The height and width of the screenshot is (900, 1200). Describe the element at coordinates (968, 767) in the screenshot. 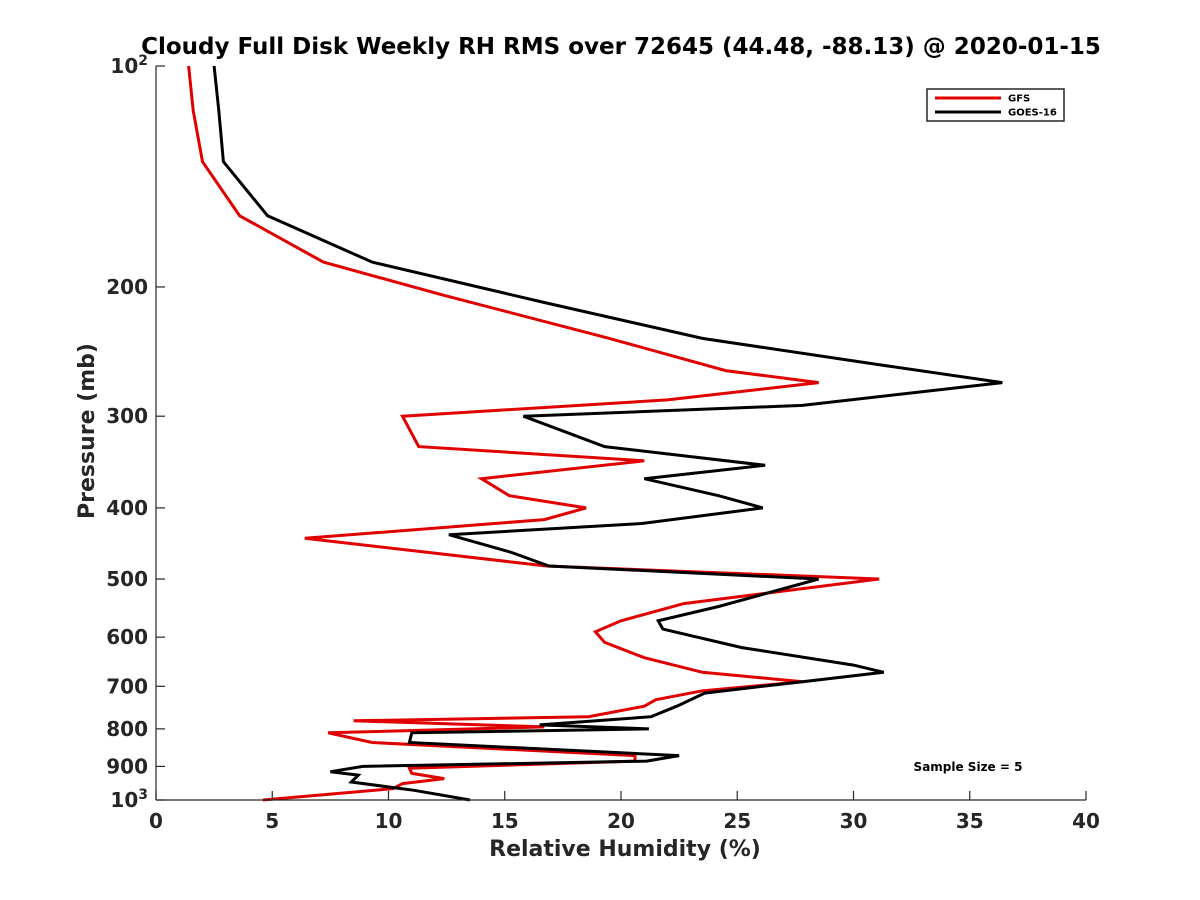

I see `sample-size-annotation: Sample Size = 5` at that location.